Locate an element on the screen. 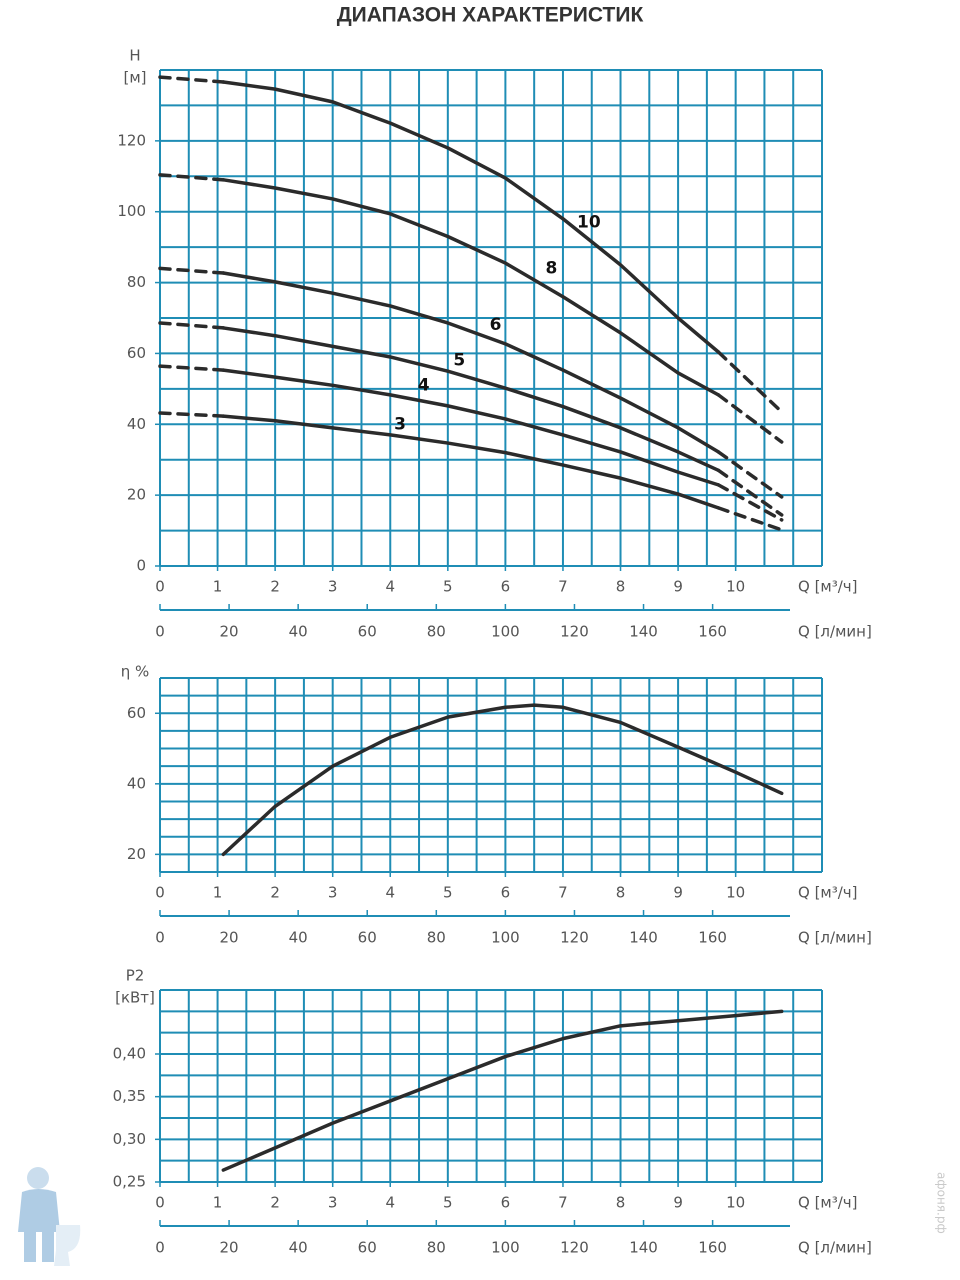 This screenshot has height=1280, width=960. y-axis-unit: [м] is located at coordinates (134, 78).